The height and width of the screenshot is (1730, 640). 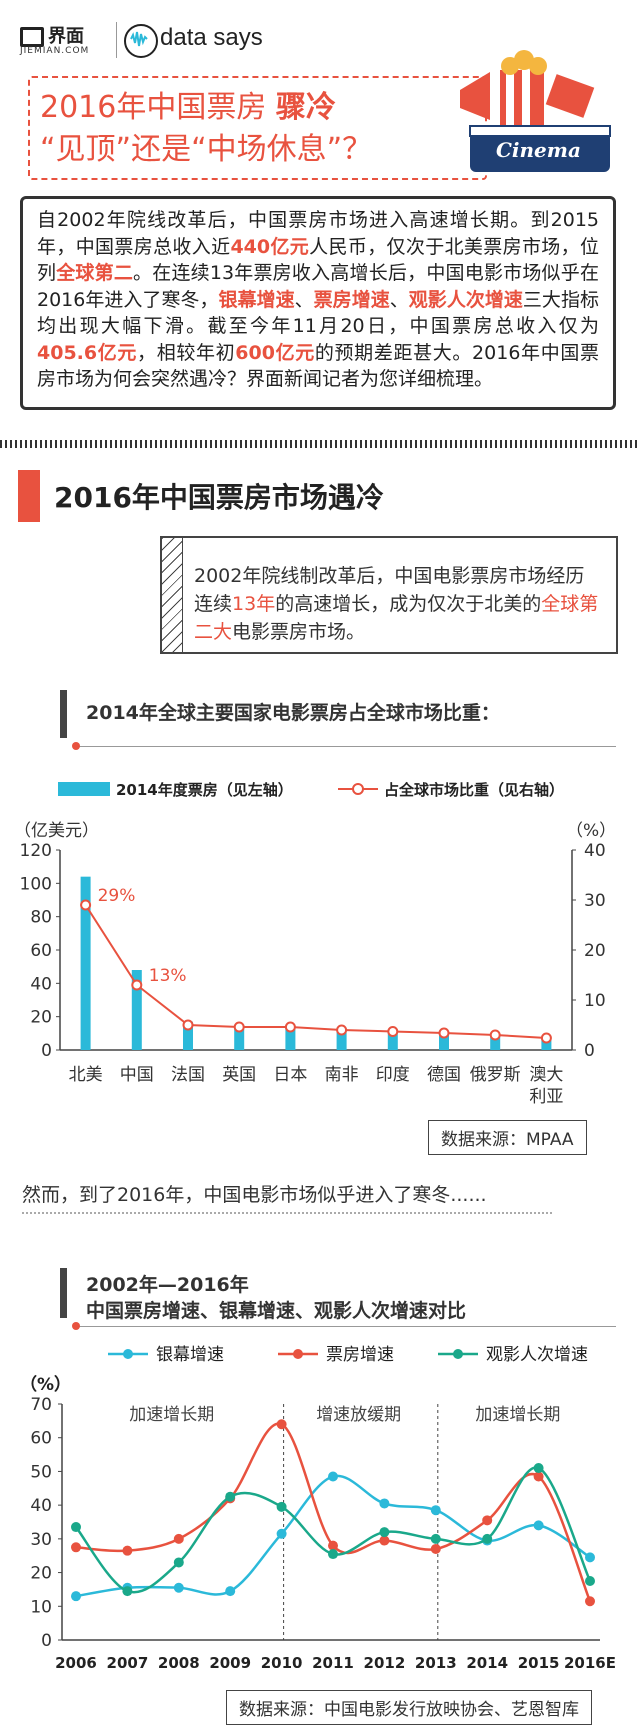 What do you see at coordinates (595, 851) in the screenshot?
I see `y-right-tick-label: 40` at bounding box center [595, 851].